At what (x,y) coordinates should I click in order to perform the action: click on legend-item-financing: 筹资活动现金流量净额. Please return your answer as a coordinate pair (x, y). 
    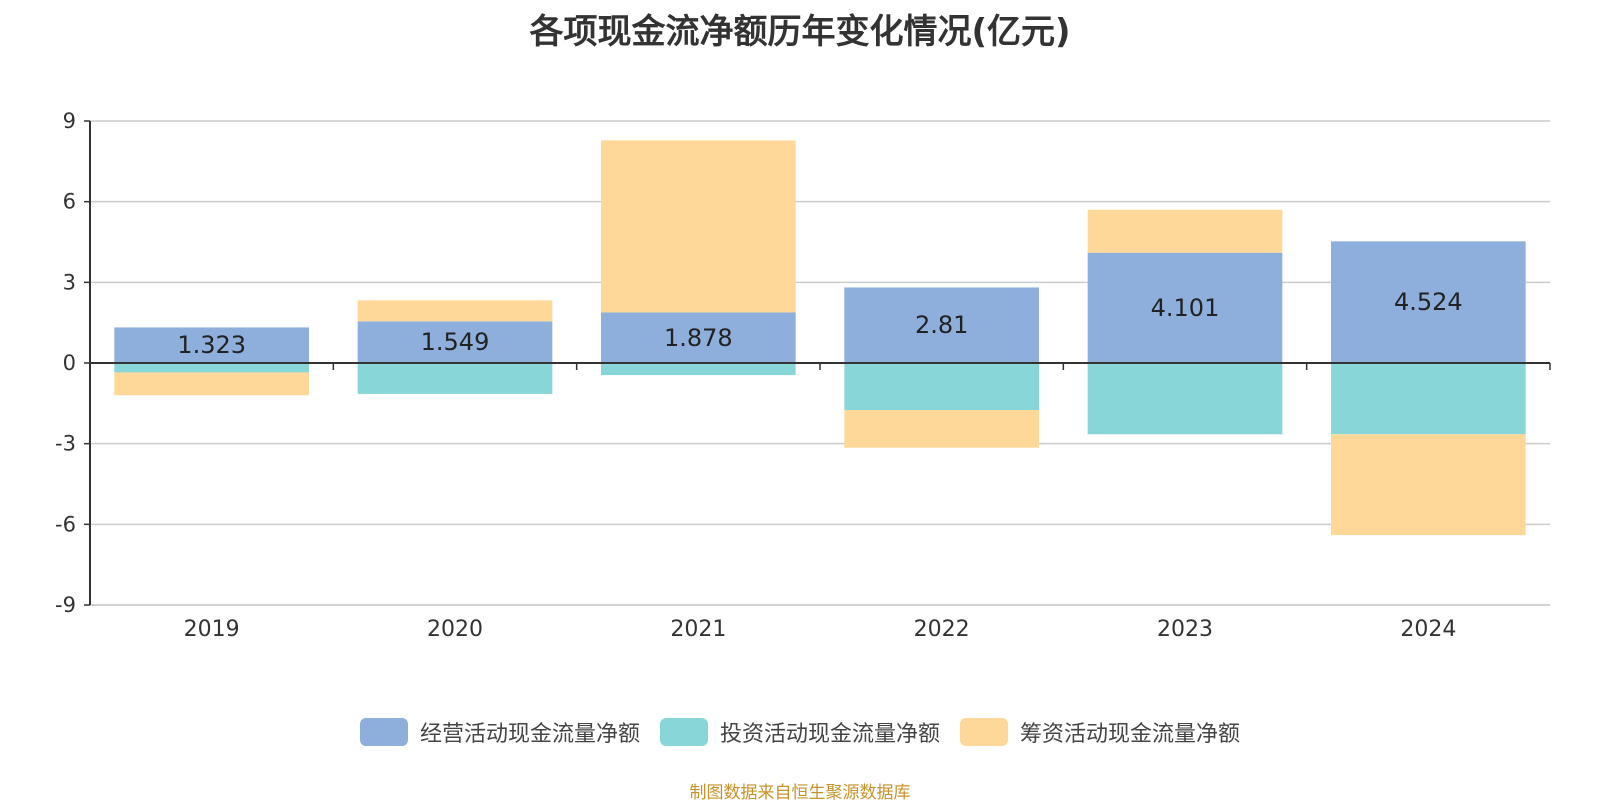
    Looking at the image, I should click on (1100, 732).